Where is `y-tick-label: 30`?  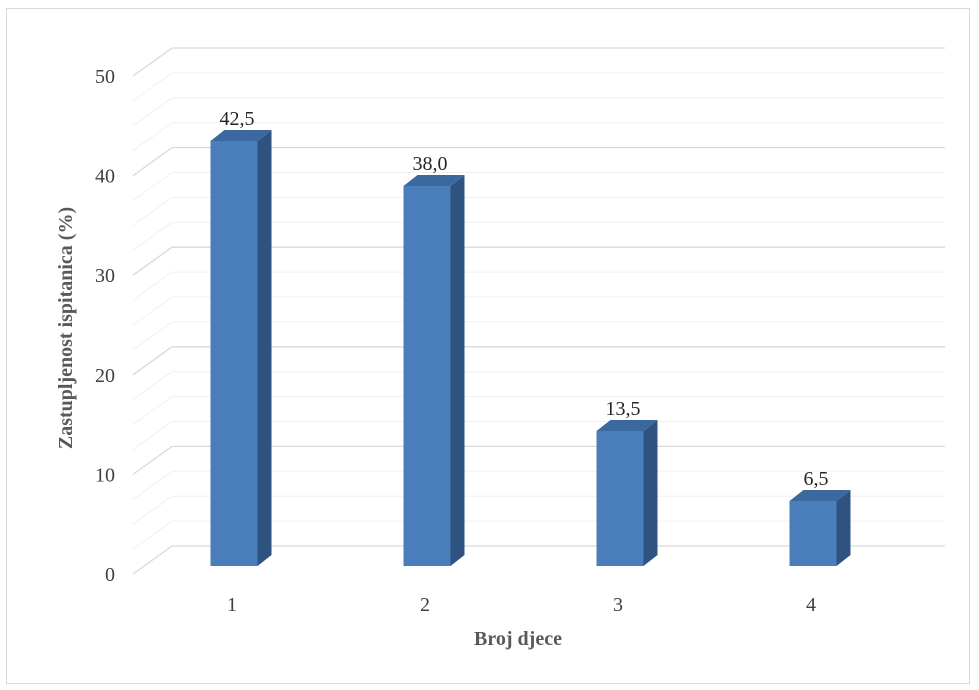 y-tick-label: 30 is located at coordinates (105, 276).